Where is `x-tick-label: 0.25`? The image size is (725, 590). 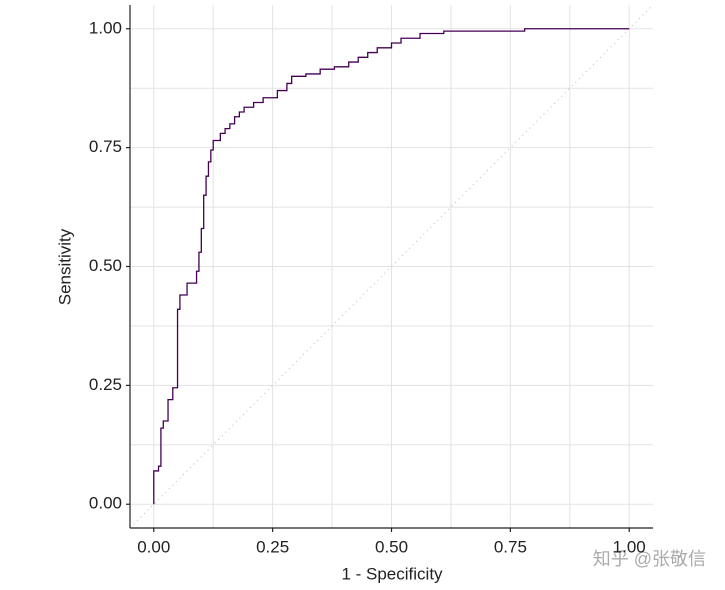
x-tick-label: 0.25 is located at coordinates (272, 546).